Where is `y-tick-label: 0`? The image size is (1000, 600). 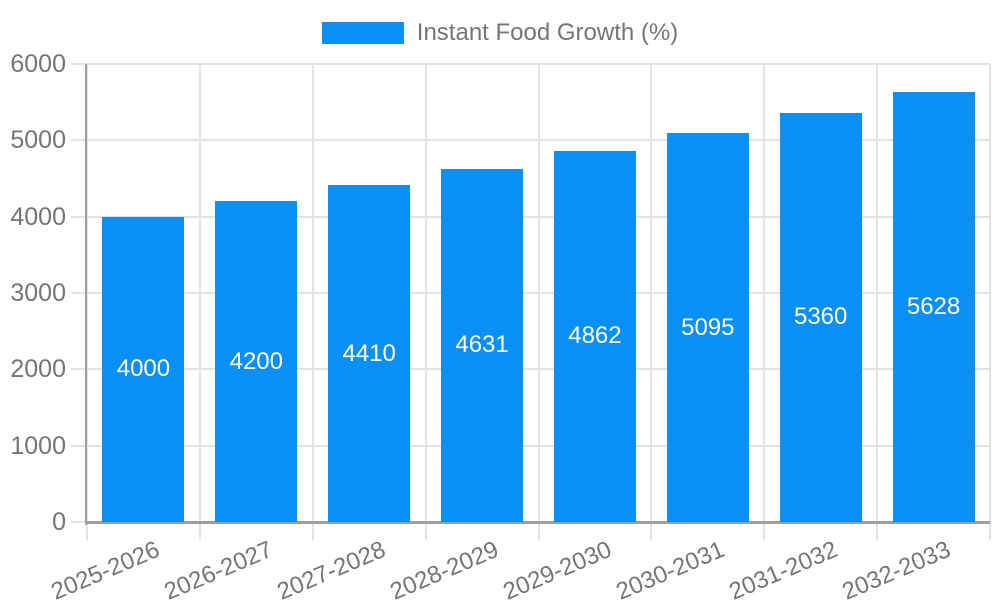 y-tick-label: 0 is located at coordinates (59, 522).